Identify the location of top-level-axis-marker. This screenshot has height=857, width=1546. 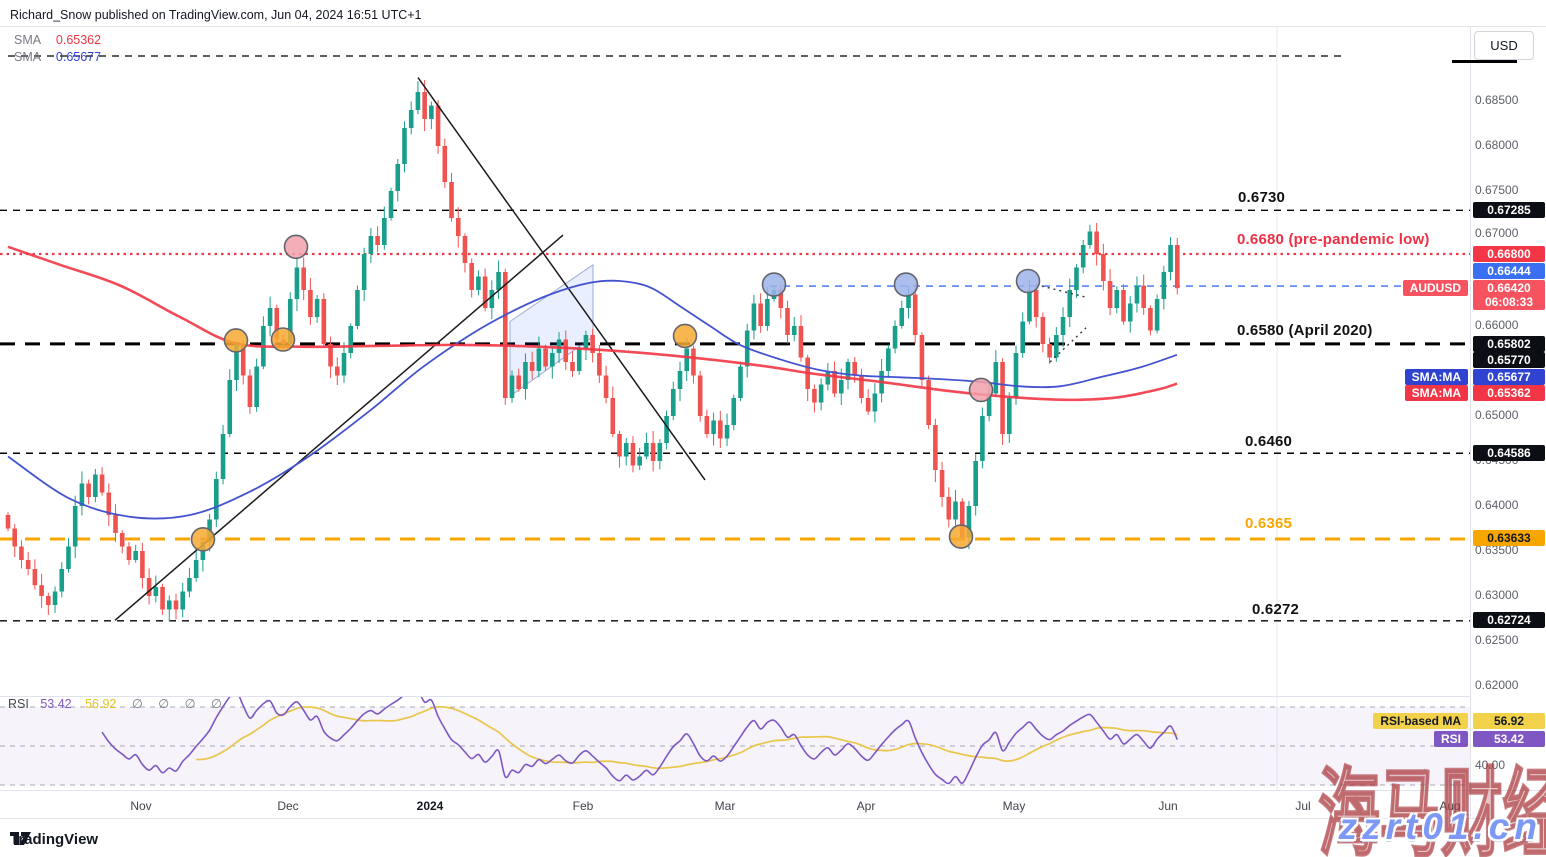
(1484, 61).